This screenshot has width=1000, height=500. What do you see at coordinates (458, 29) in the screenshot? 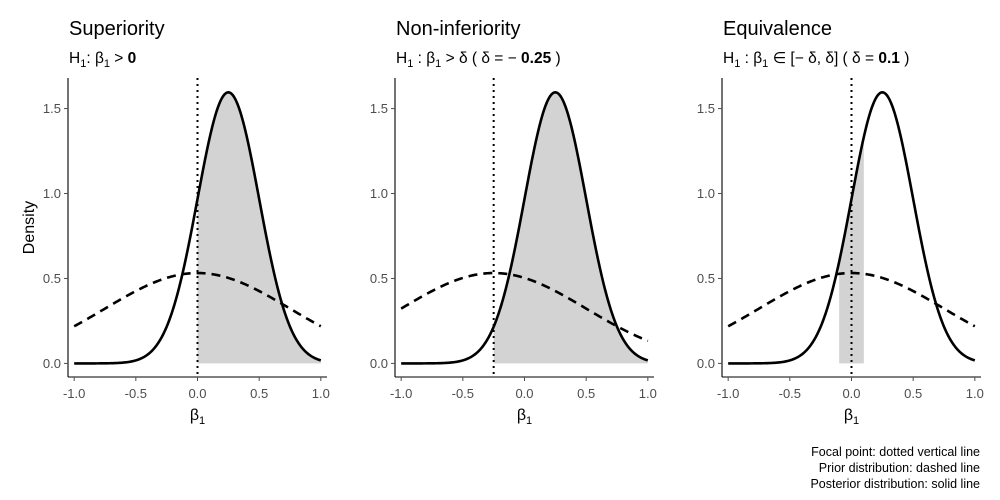
I see `panel-title: Non-inferiority` at bounding box center [458, 29].